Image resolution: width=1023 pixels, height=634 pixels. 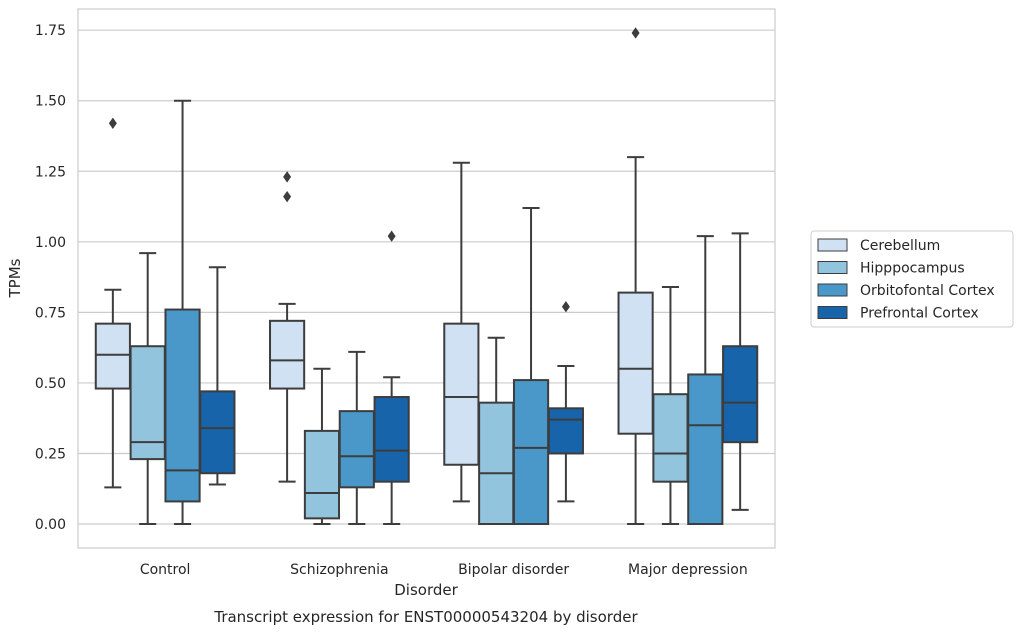 I want to click on legend-label: Orbitofontal Cortex, so click(x=927, y=291).